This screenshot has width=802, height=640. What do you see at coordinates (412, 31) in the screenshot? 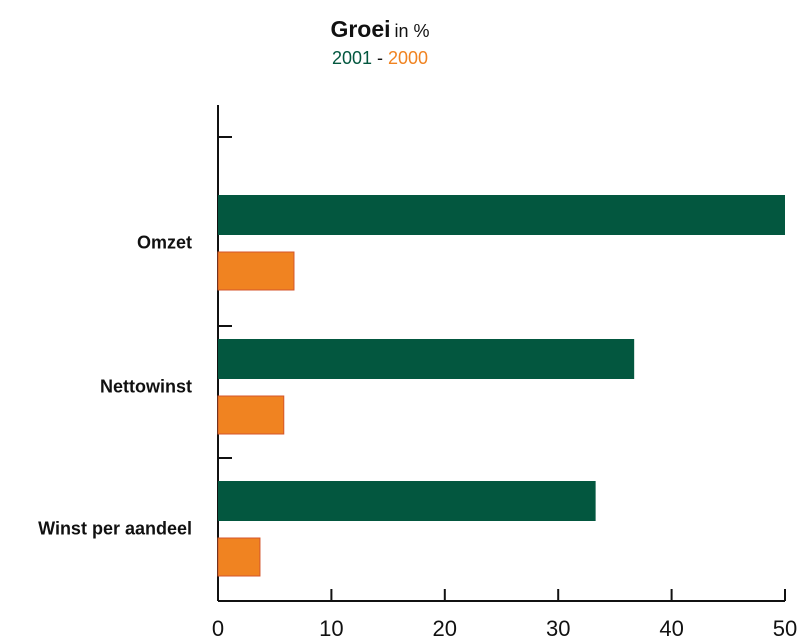
I see `chart-title-unit: in %` at bounding box center [412, 31].